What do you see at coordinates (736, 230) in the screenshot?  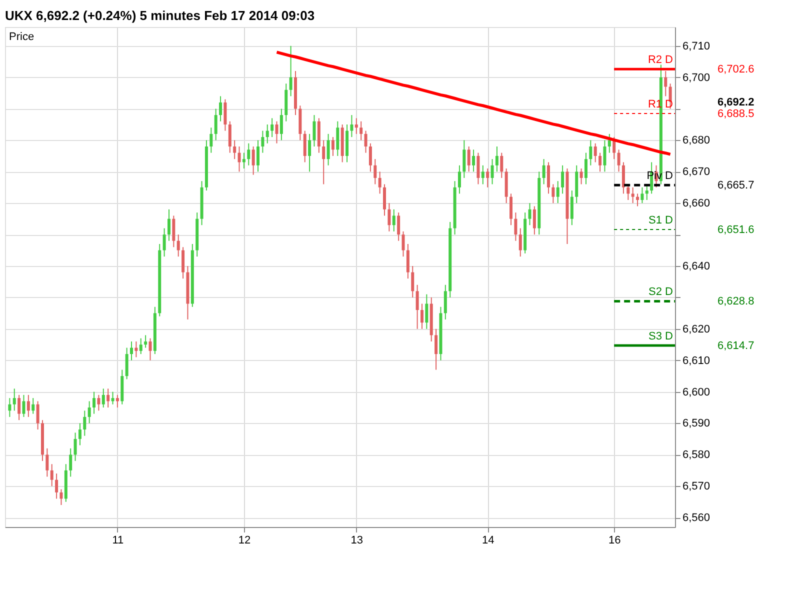 I see `y2-tick-label: 6,651.6` at bounding box center [736, 230].